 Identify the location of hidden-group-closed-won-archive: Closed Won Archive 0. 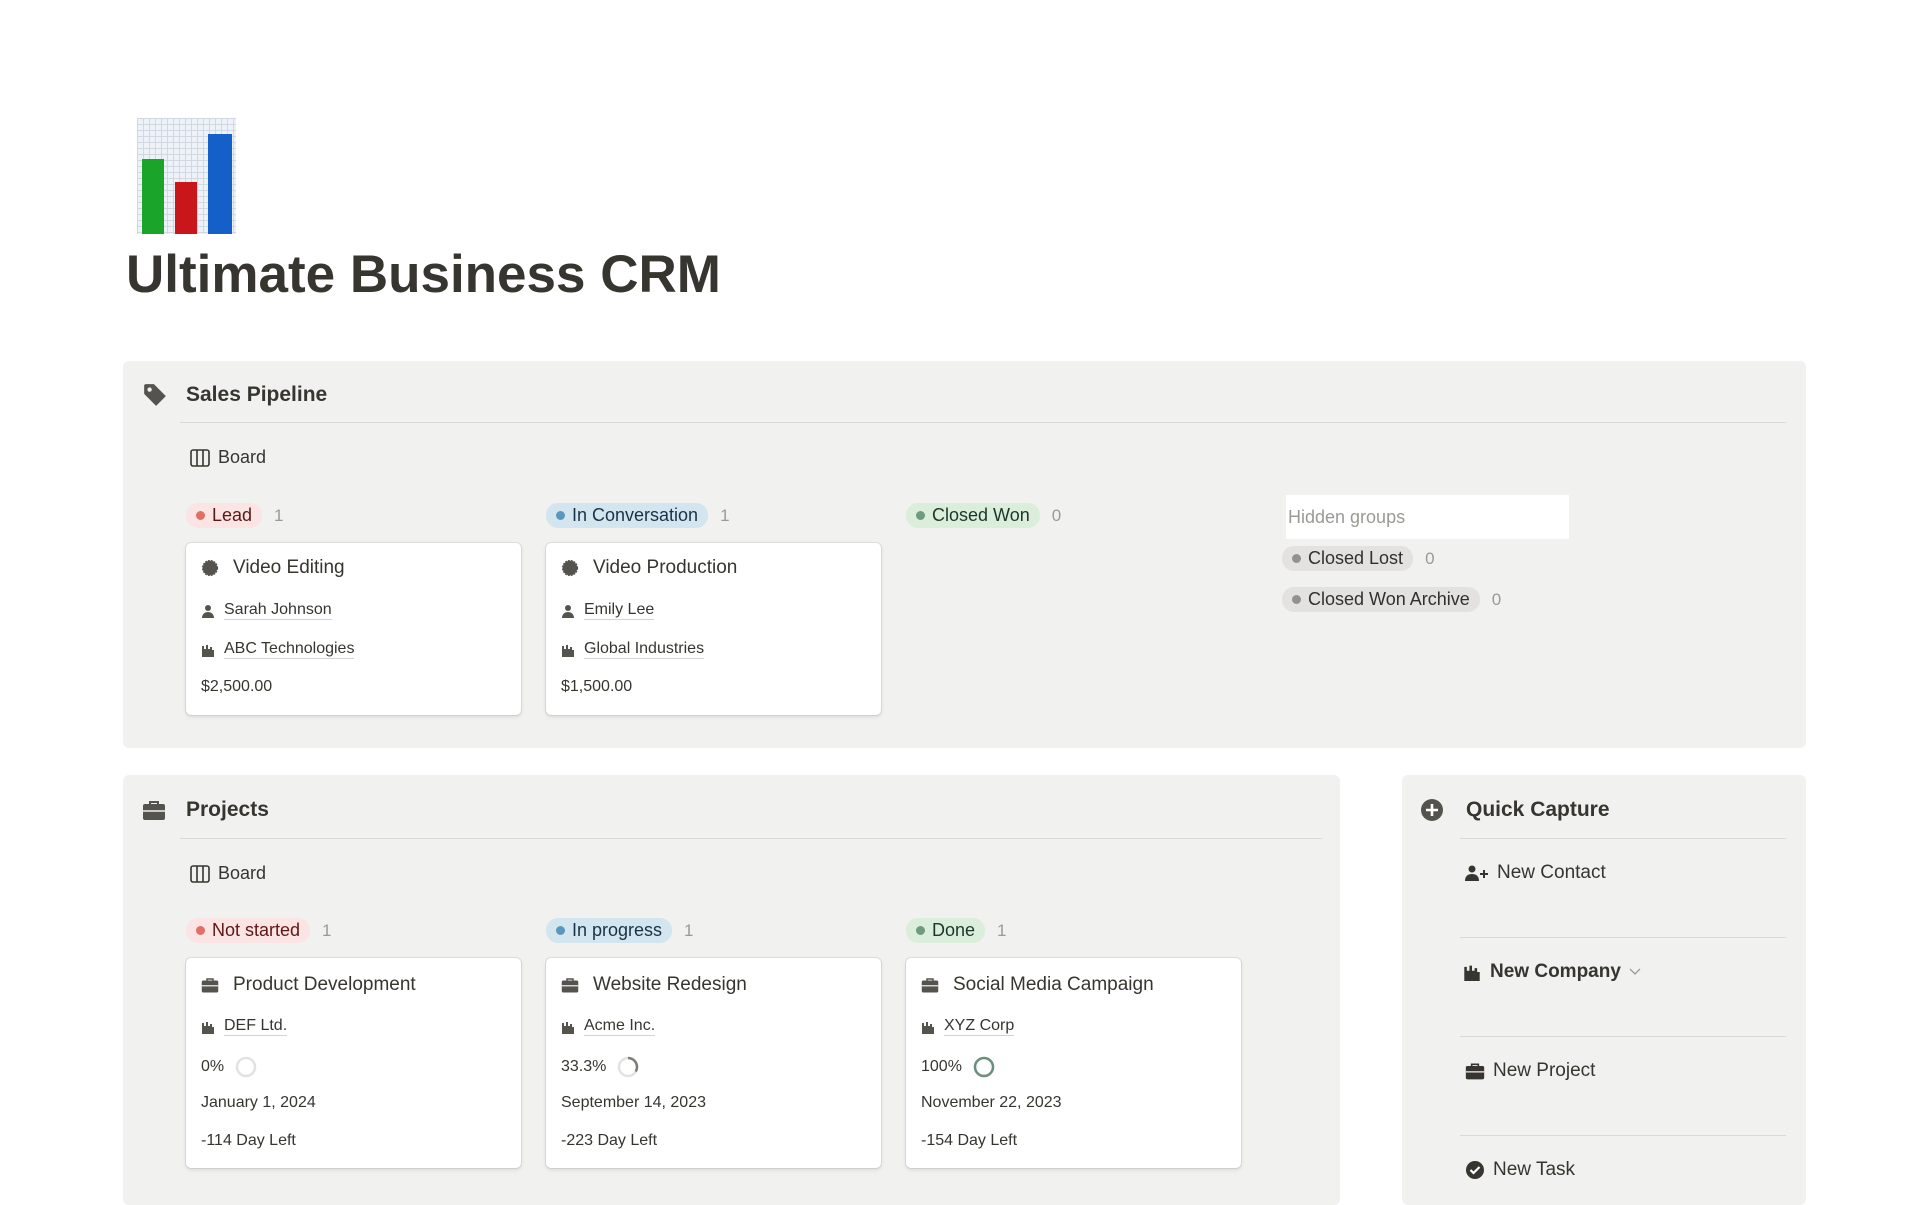
(1391, 599).